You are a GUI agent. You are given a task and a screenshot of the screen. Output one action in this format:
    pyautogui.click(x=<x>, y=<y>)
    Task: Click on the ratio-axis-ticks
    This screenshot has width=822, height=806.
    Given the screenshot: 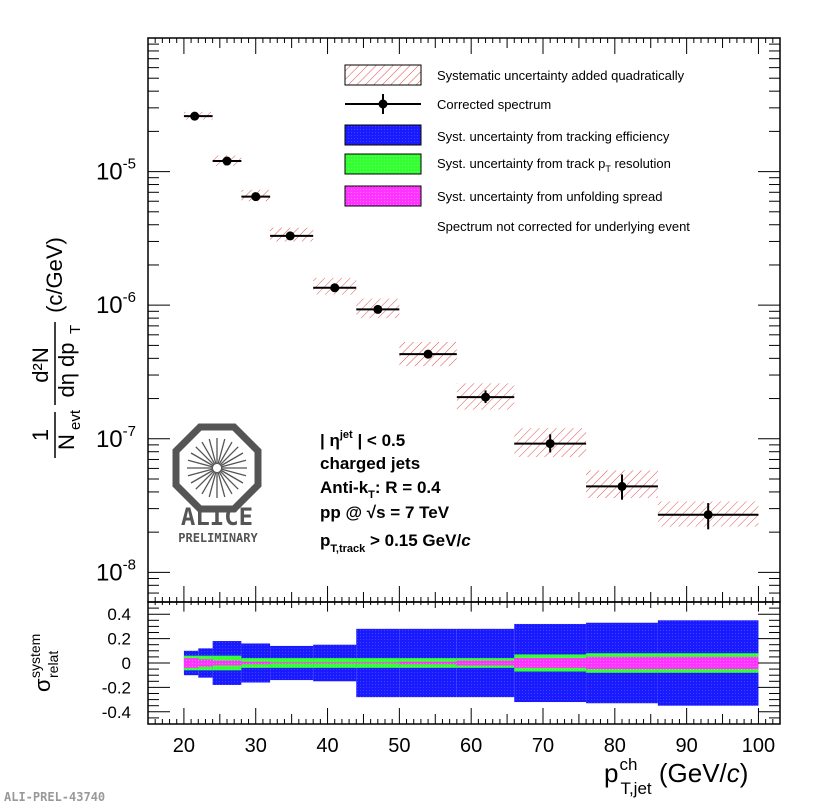 What is the action you would take?
    pyautogui.click(x=464, y=663)
    